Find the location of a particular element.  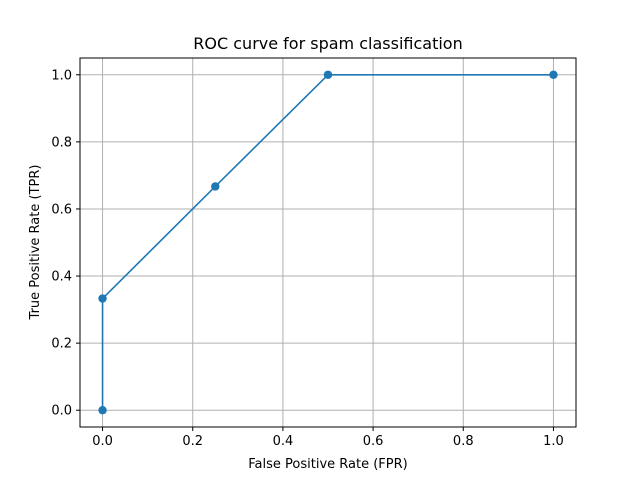

y-tick-label: 0.8 is located at coordinates (61, 142).